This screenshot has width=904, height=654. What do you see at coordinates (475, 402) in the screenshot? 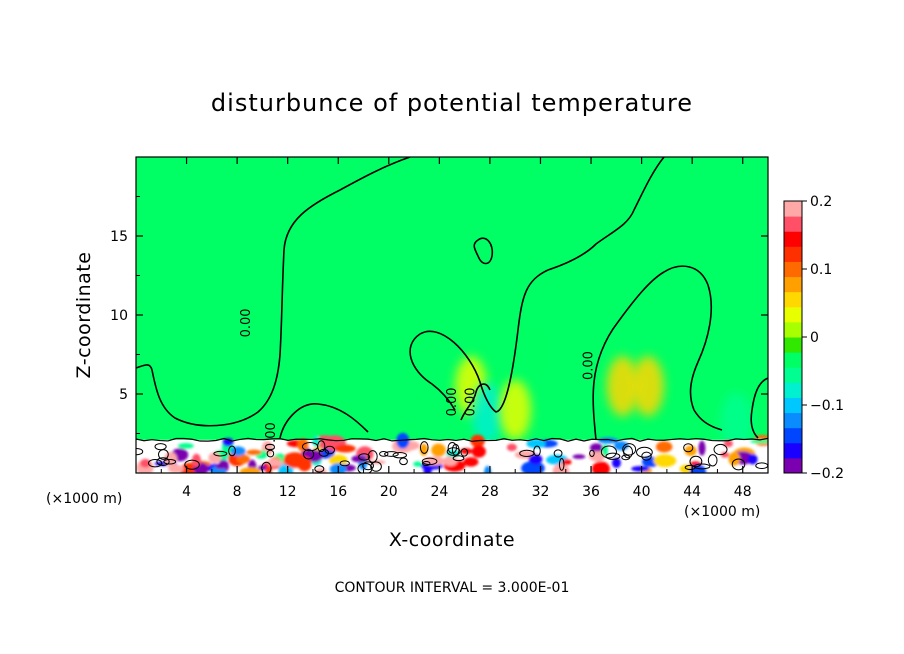
I see `contour-line-wiggle` at bounding box center [475, 402].